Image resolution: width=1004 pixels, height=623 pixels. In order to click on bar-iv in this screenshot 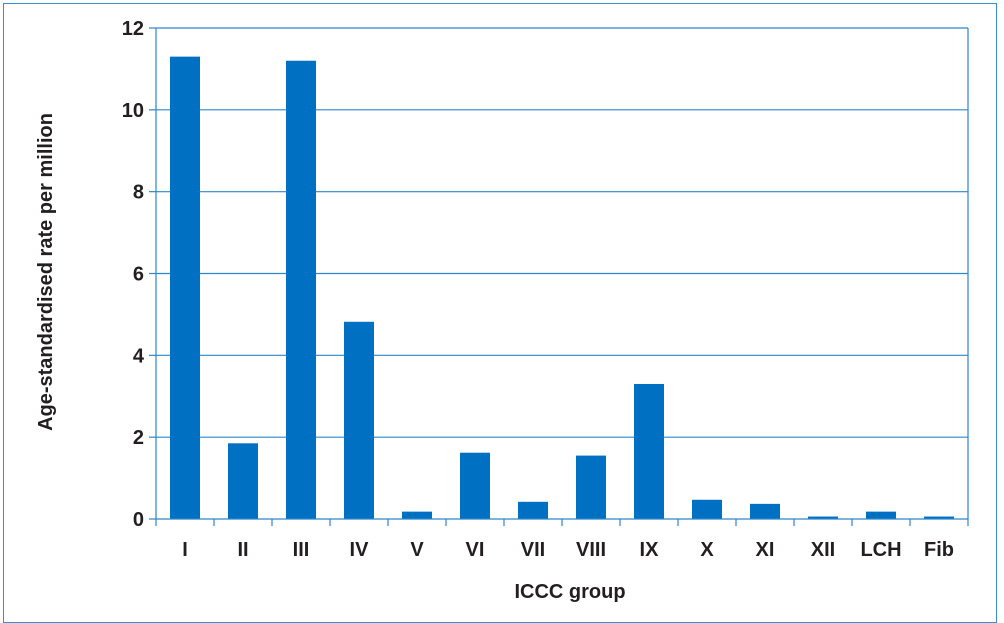, I will do `click(359, 420)`.